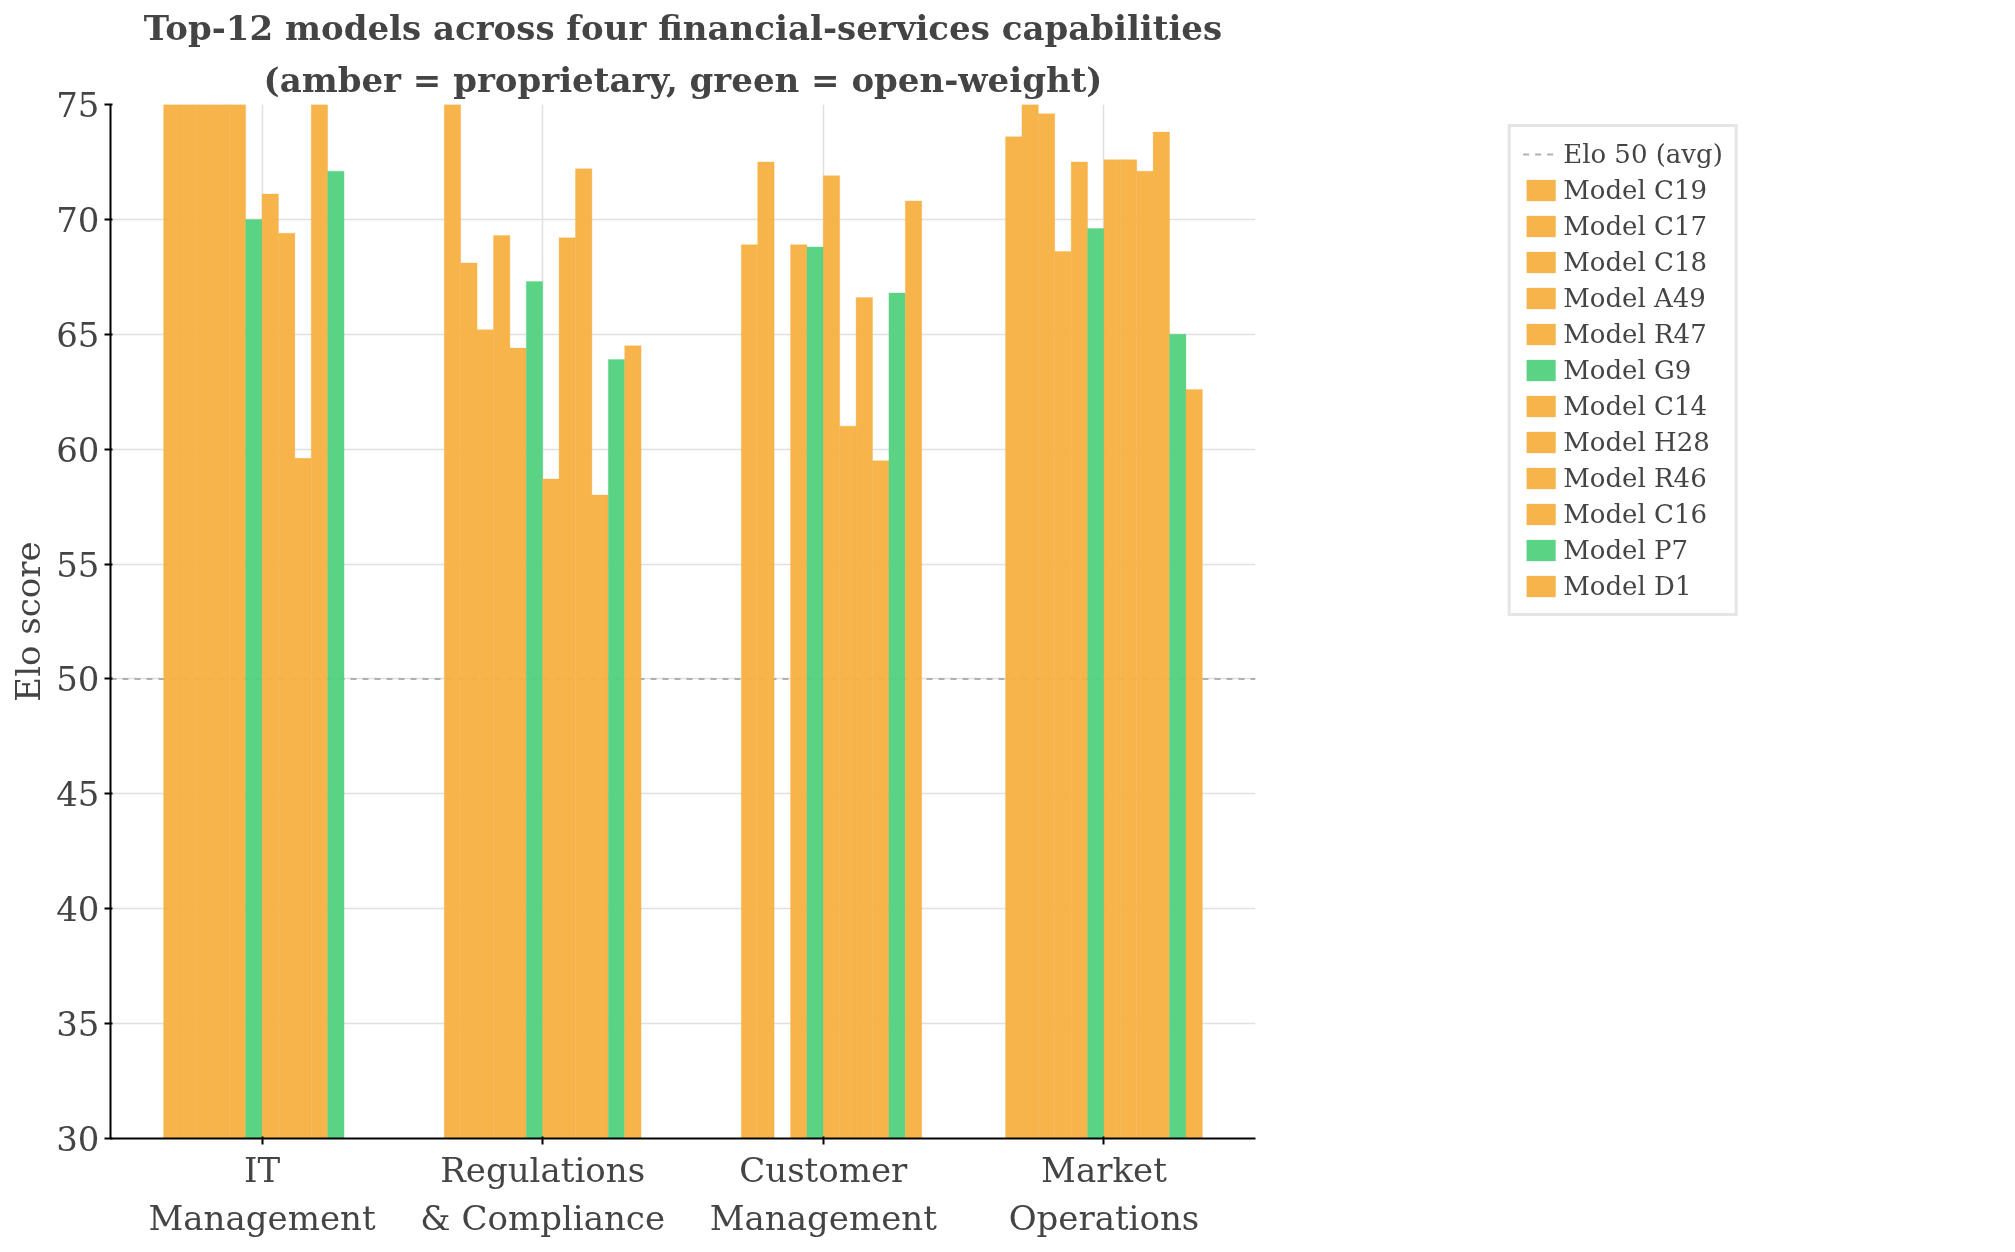 The height and width of the screenshot is (1252, 2015). I want to click on y-tick-label: 65, so click(78, 334).